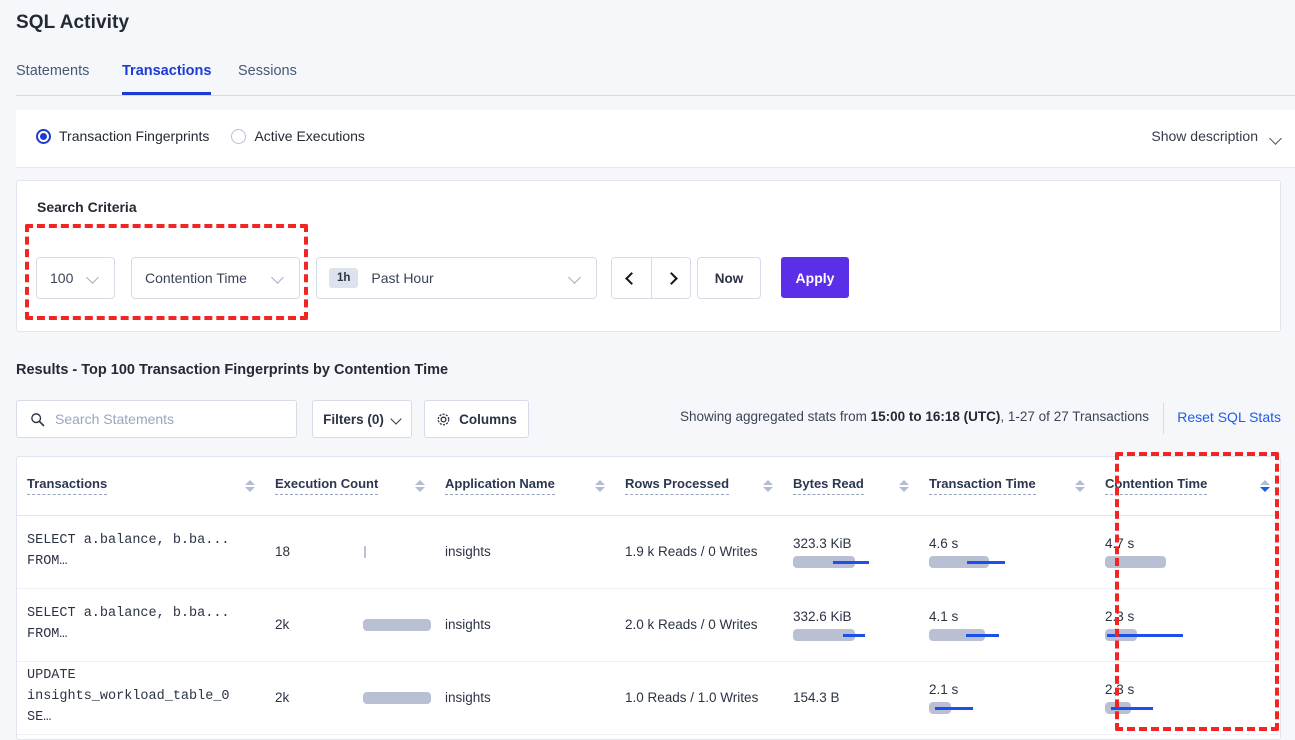  What do you see at coordinates (677, 486) in the screenshot?
I see `column-label: Rows Processed` at bounding box center [677, 486].